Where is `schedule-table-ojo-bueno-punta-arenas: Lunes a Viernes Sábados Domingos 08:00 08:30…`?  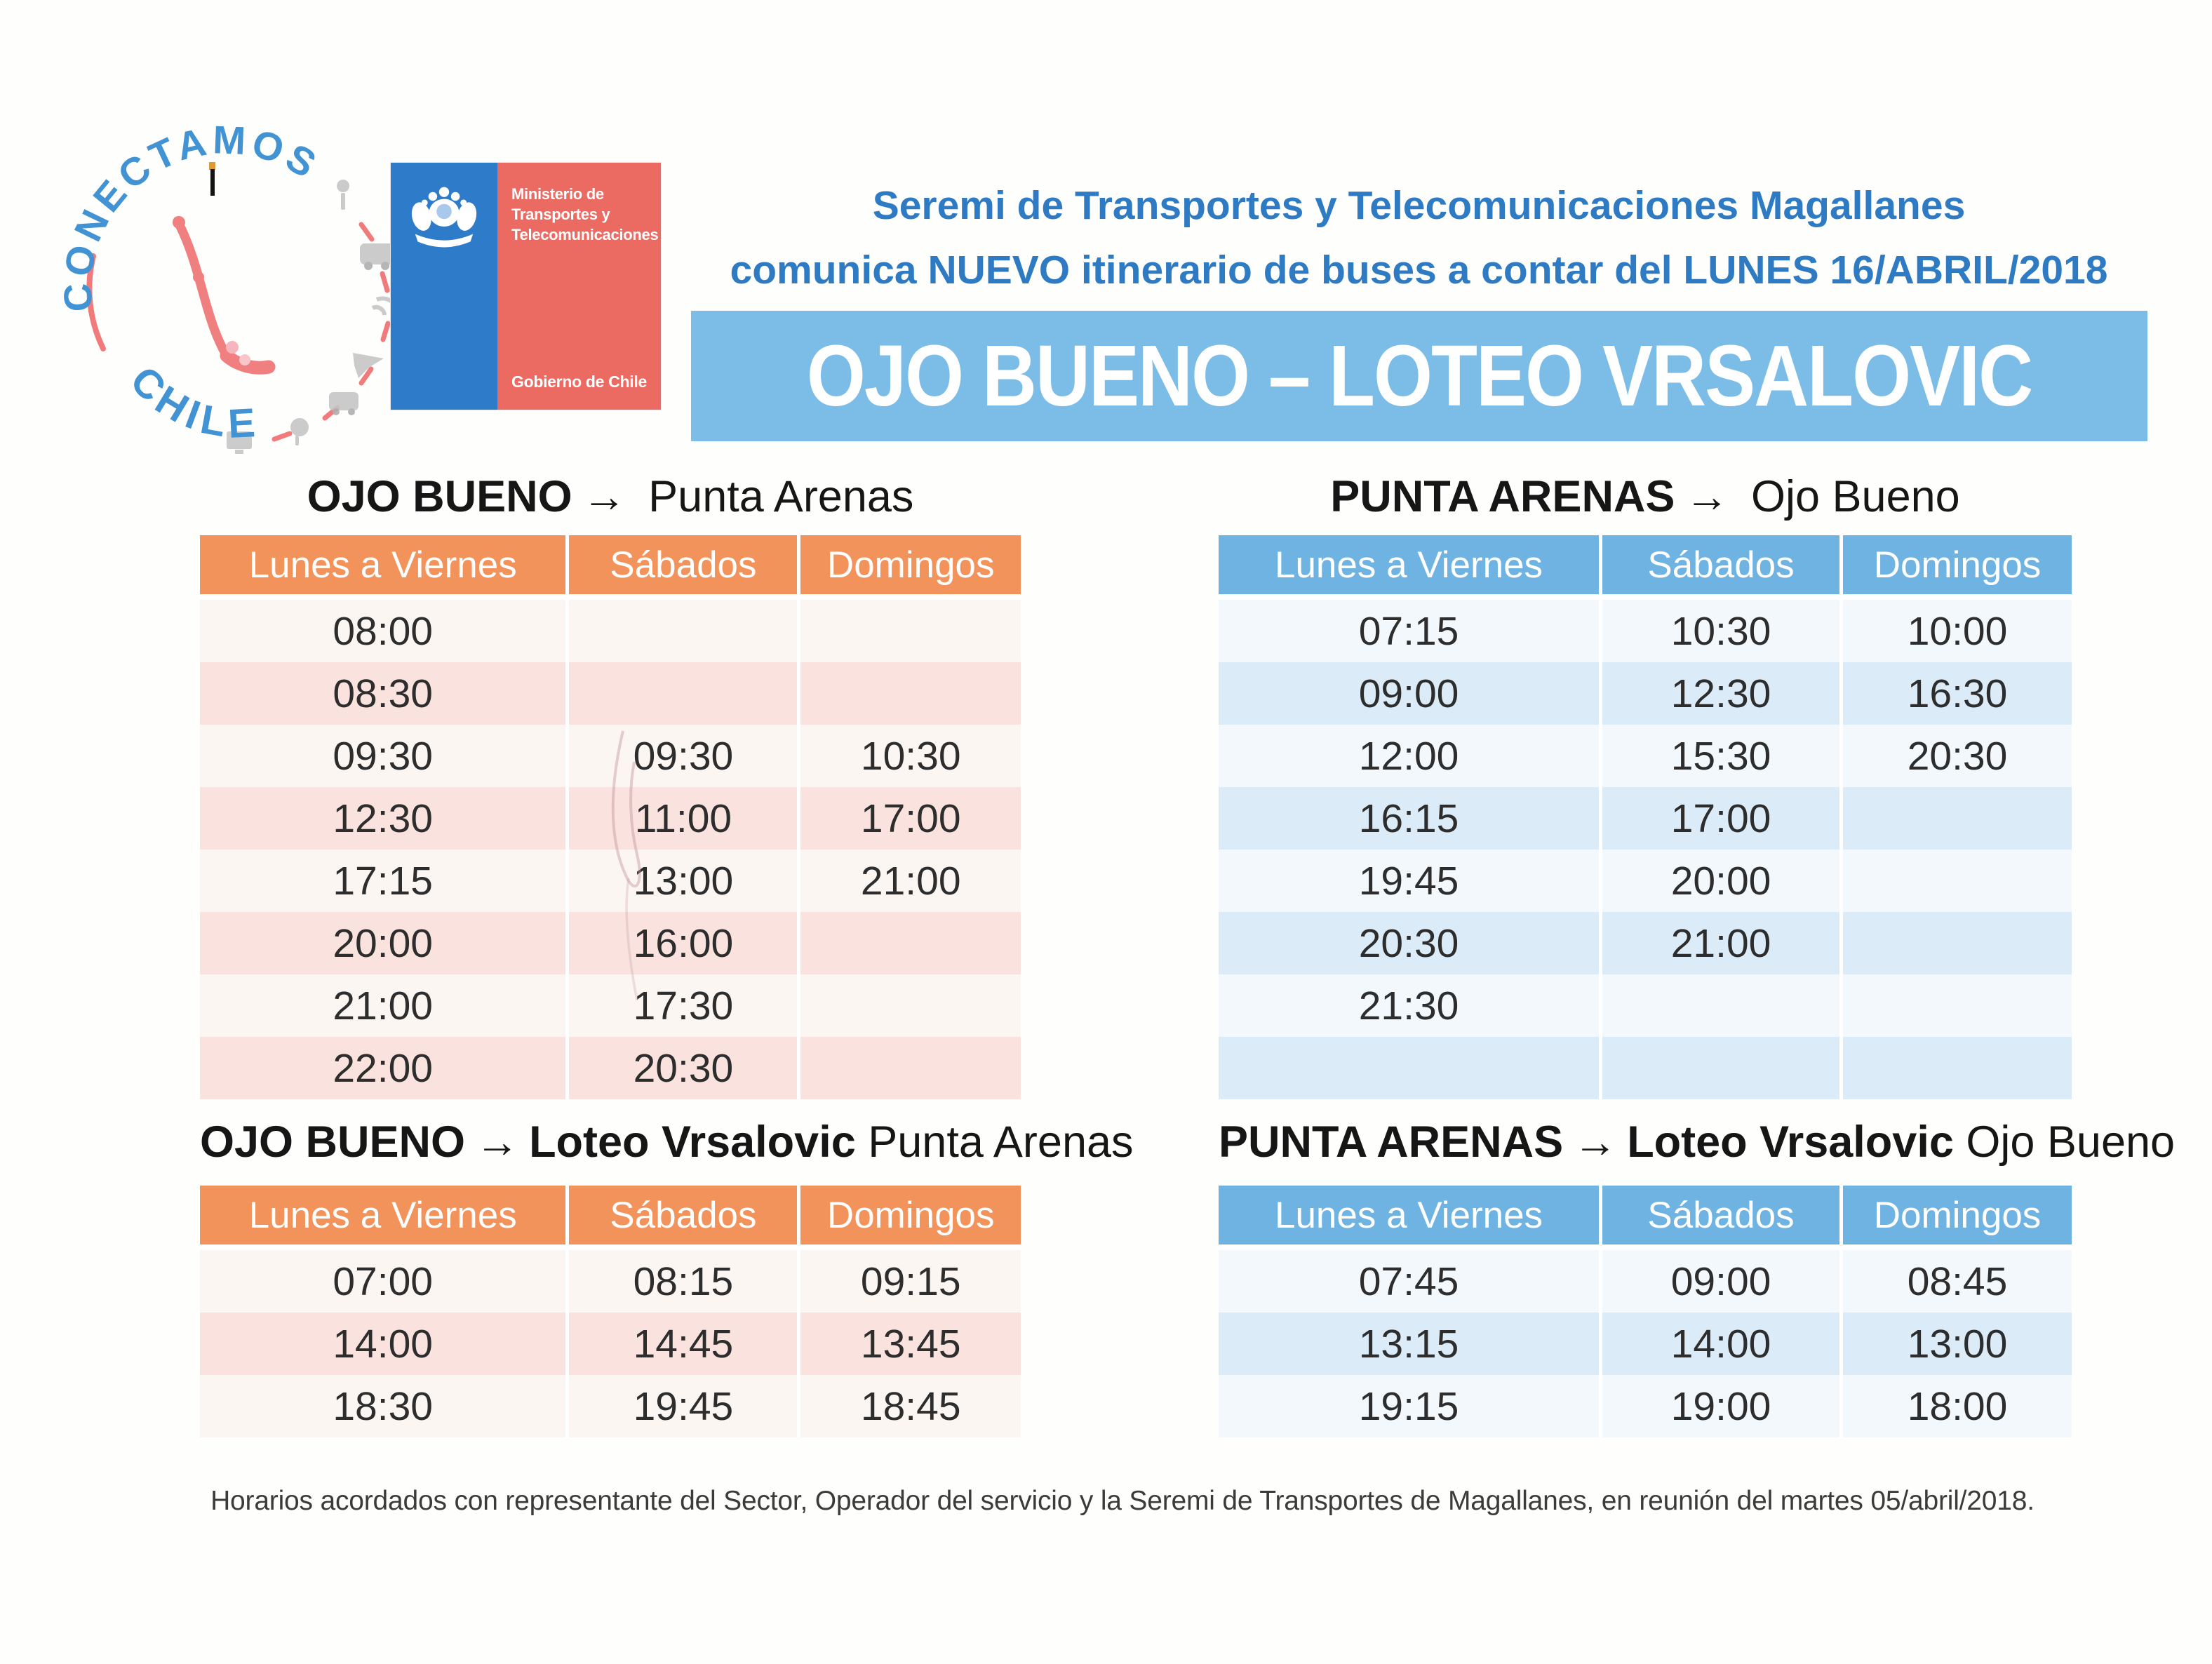 schedule-table-ojo-bueno-punta-arenas: Lunes a Viernes Sábados Domingos 08:00 08:30… is located at coordinates (610, 817).